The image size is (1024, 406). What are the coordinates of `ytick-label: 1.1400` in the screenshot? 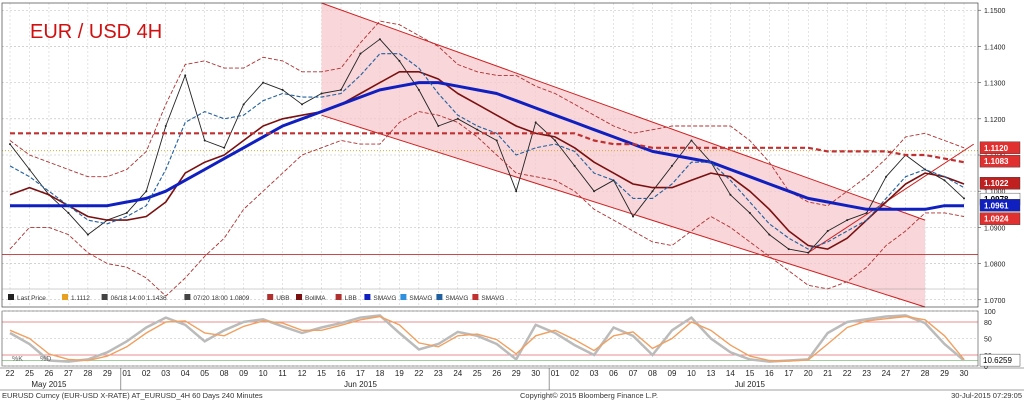 It's located at (995, 47).